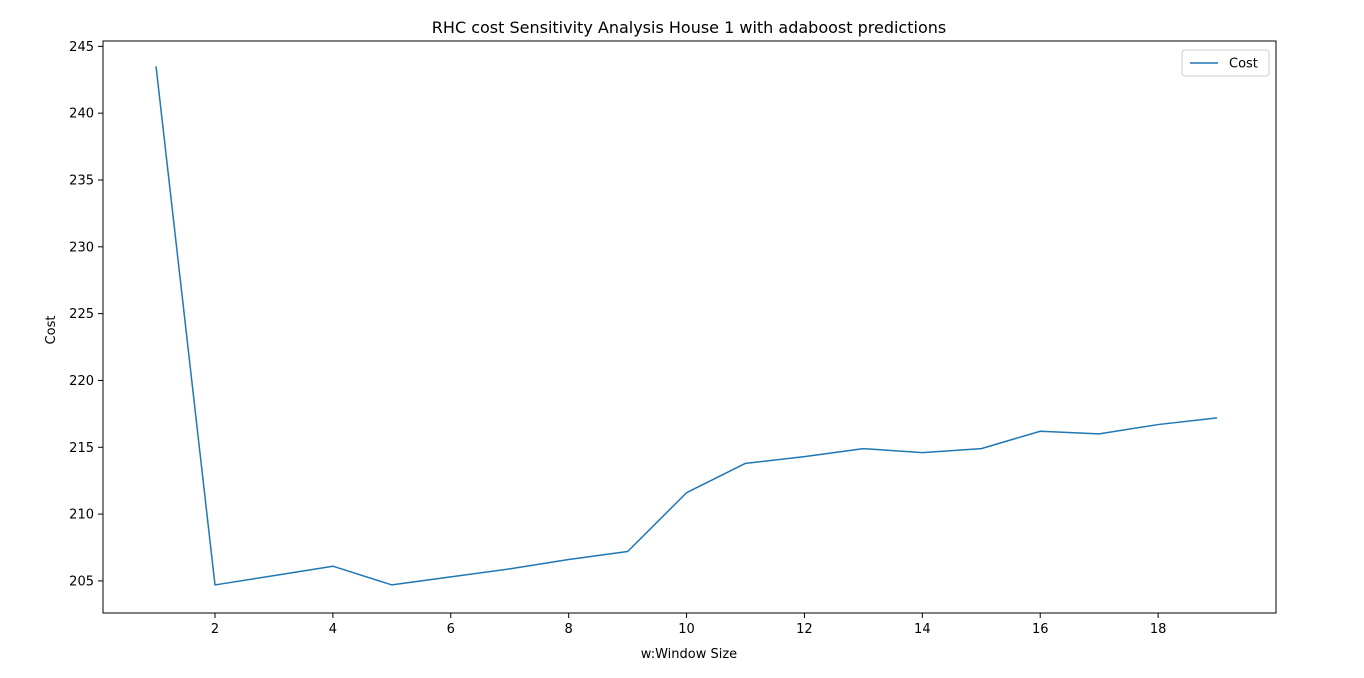  I want to click on legend-box, so click(1225, 63).